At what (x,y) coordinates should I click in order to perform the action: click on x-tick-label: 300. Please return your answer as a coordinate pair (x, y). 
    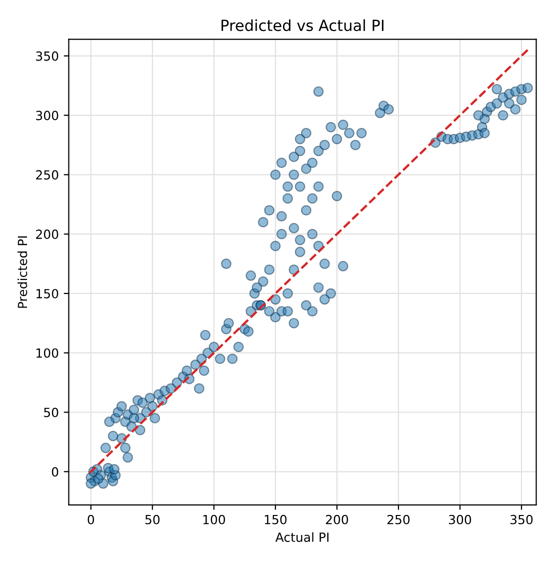
    Looking at the image, I should click on (460, 519).